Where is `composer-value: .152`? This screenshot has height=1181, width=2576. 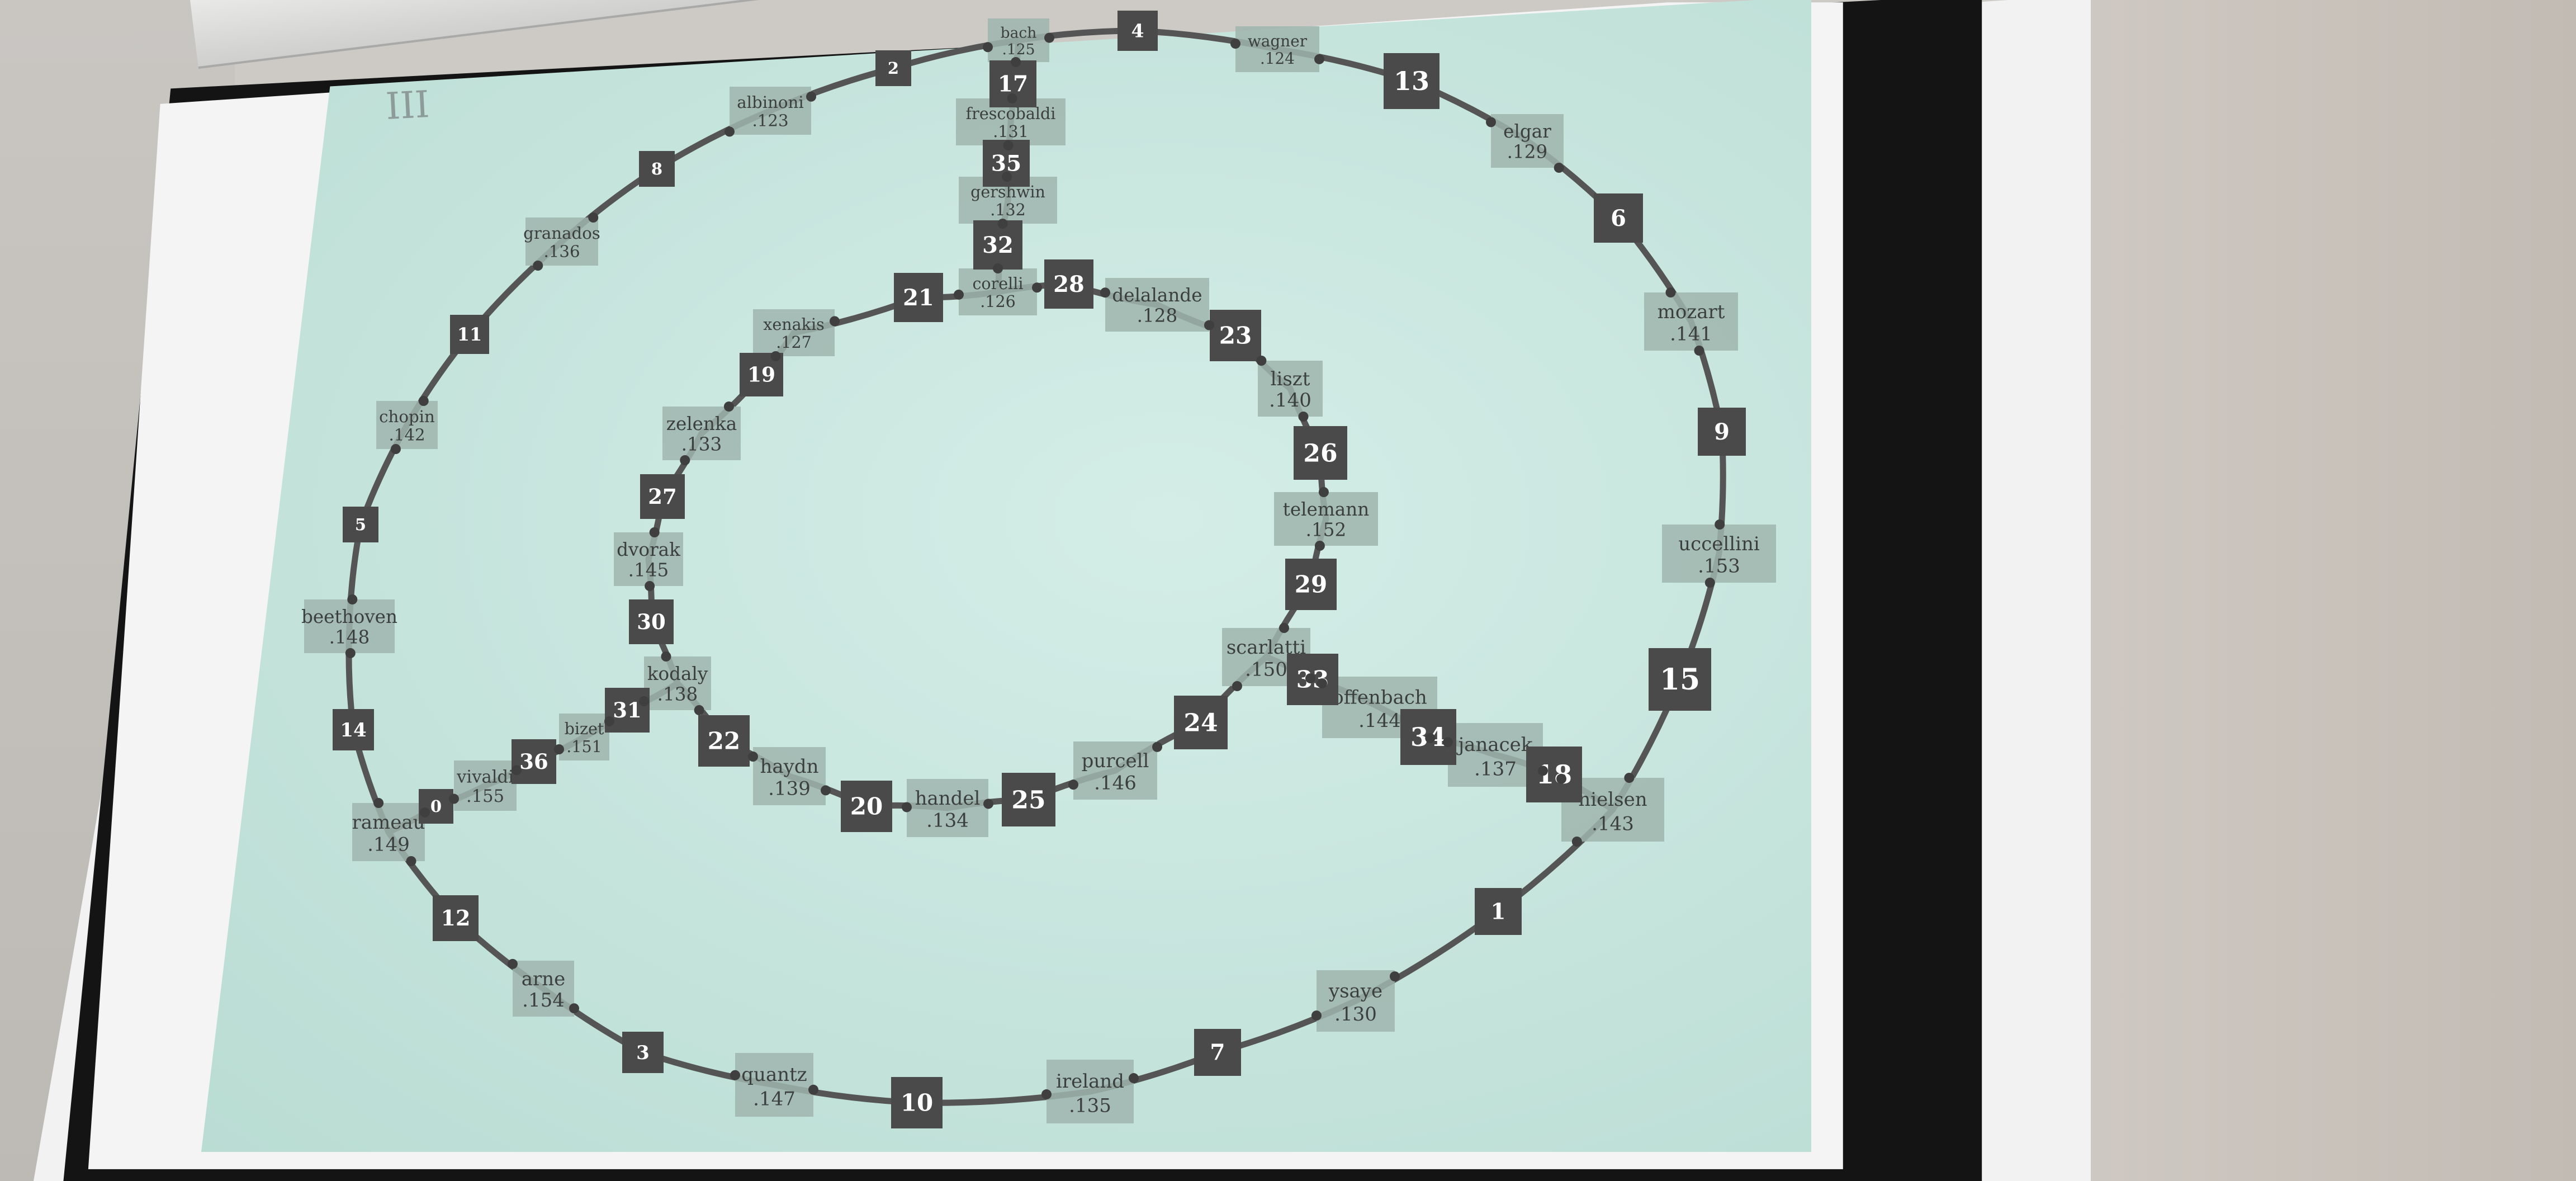
composer-value: .152 is located at coordinates (1327, 530).